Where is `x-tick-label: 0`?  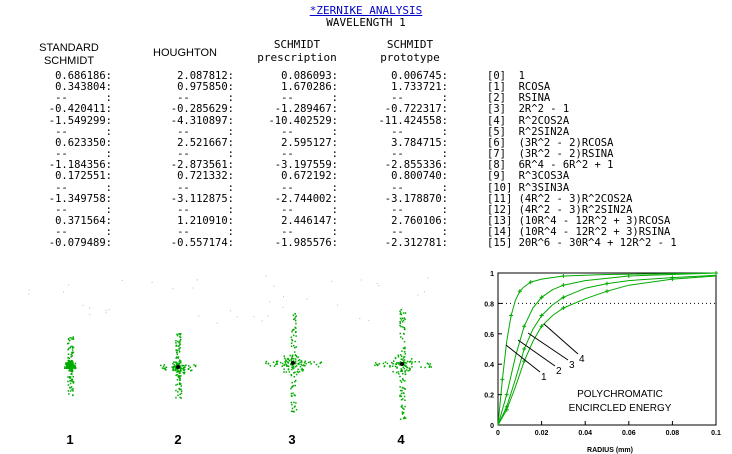
x-tick-label: 0 is located at coordinates (498, 433).